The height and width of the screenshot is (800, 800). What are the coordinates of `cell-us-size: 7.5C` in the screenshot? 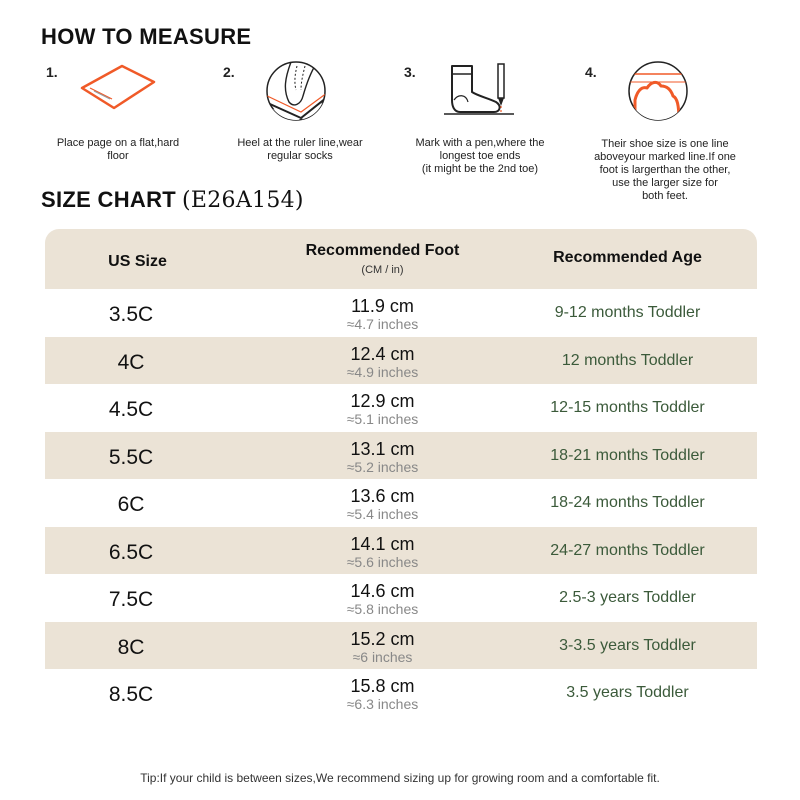 It's located at (131, 599).